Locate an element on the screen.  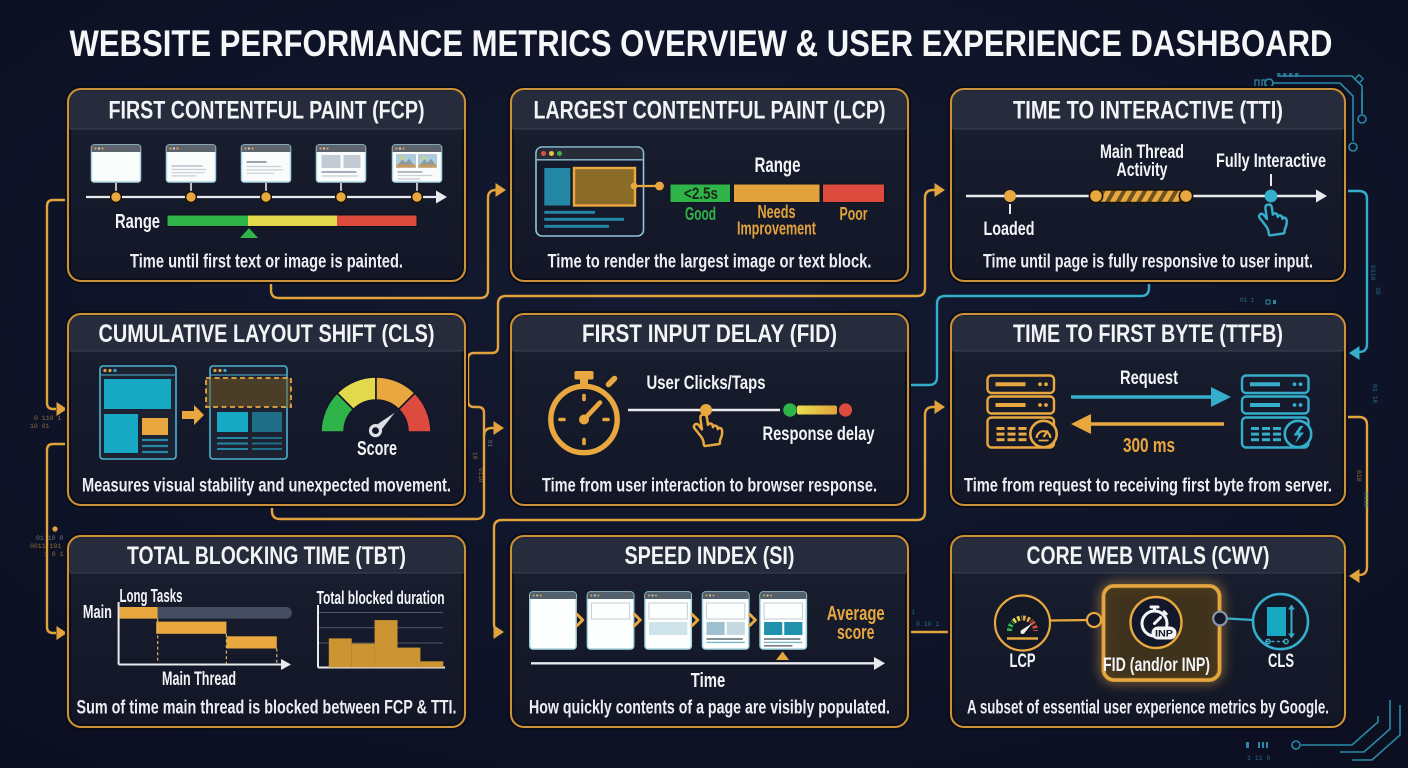
svg-text: Average is located at coordinates (856, 613).